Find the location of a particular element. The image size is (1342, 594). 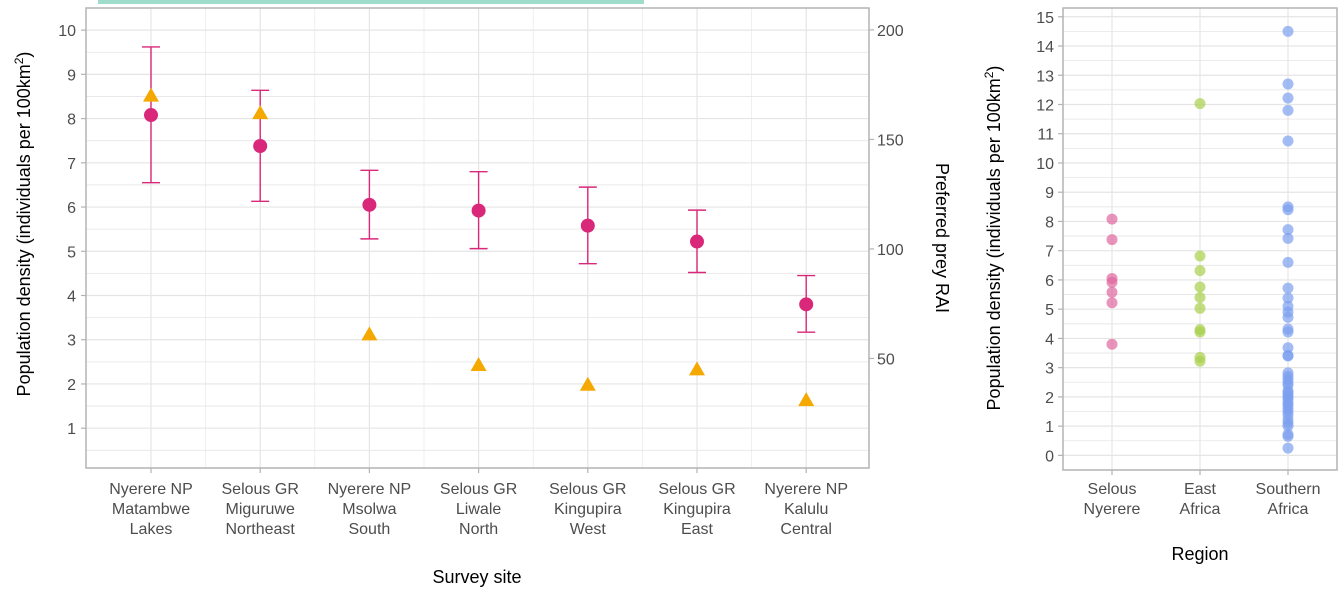

x-tick-label: Selous is located at coordinates (1112, 489).